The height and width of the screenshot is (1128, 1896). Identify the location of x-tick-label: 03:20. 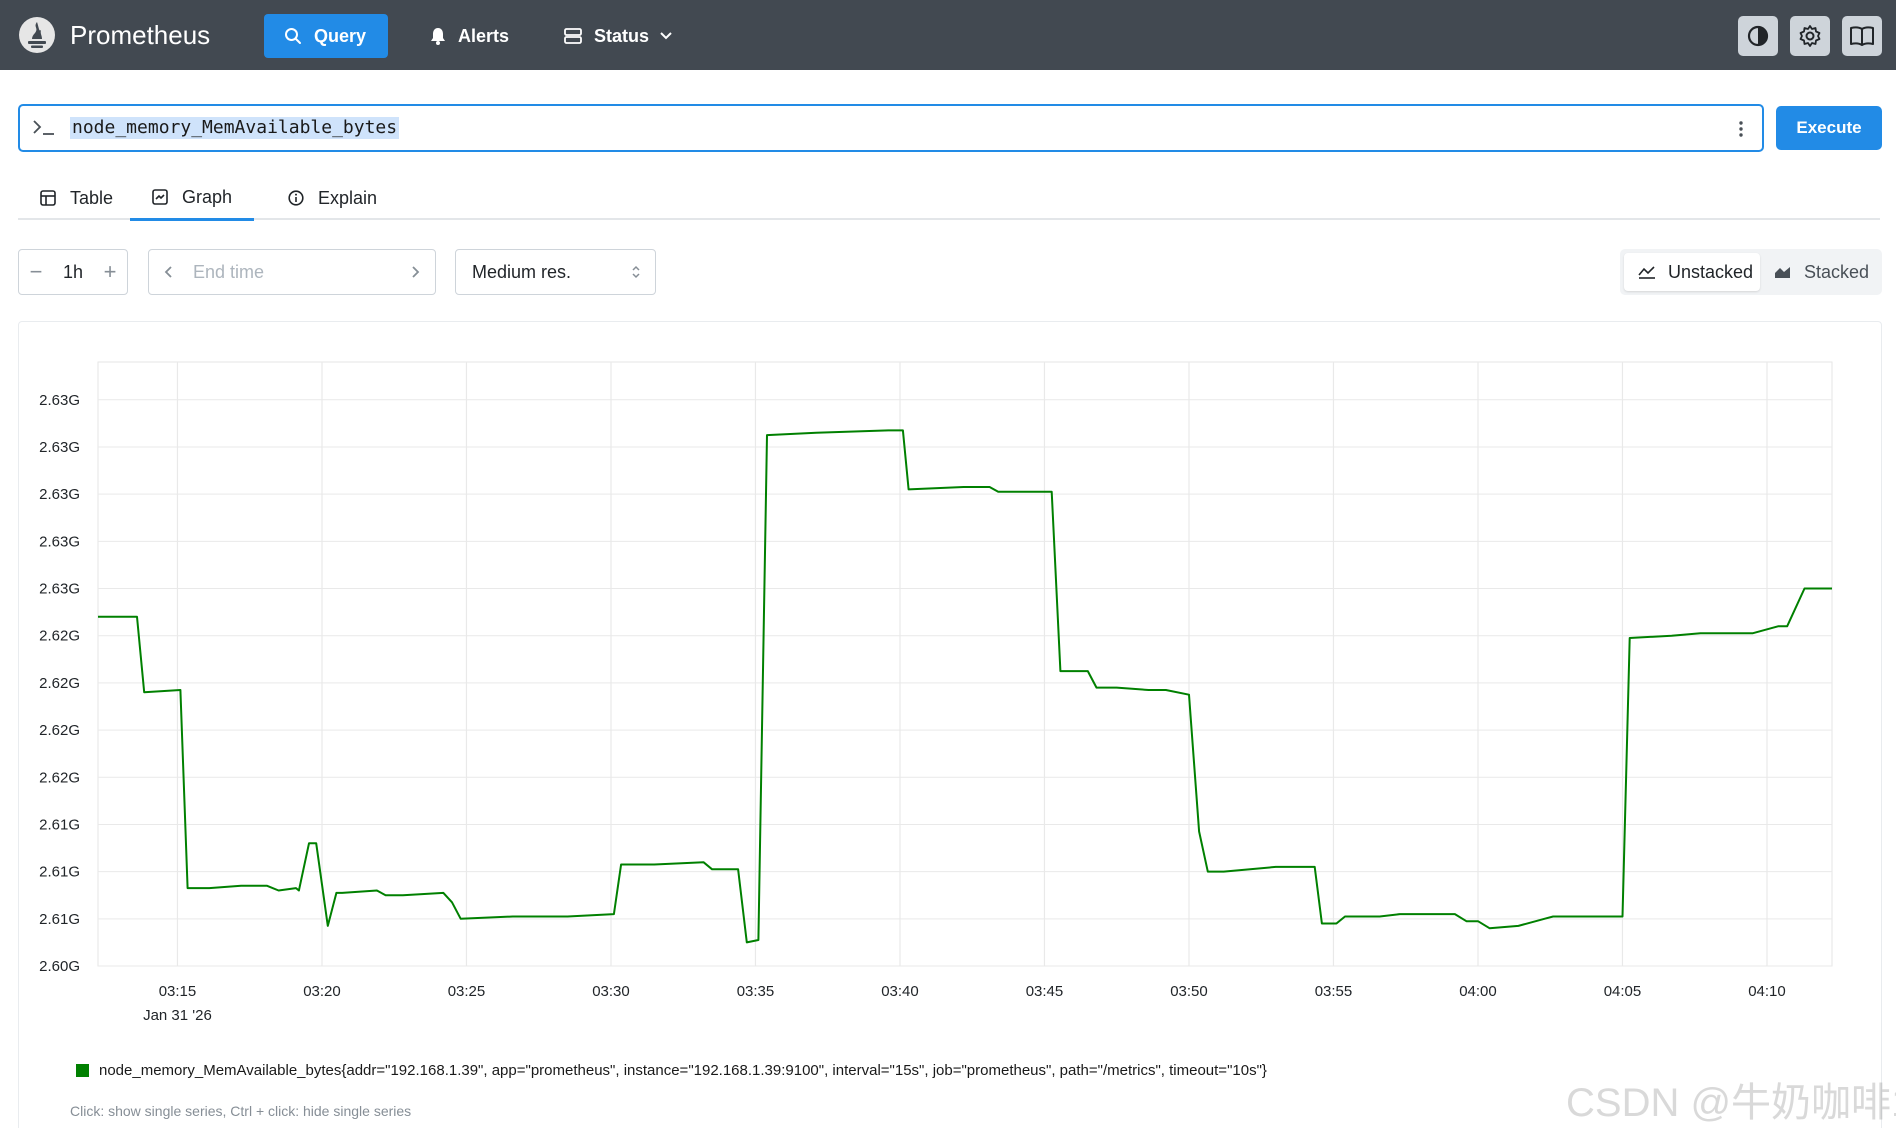
(322, 991).